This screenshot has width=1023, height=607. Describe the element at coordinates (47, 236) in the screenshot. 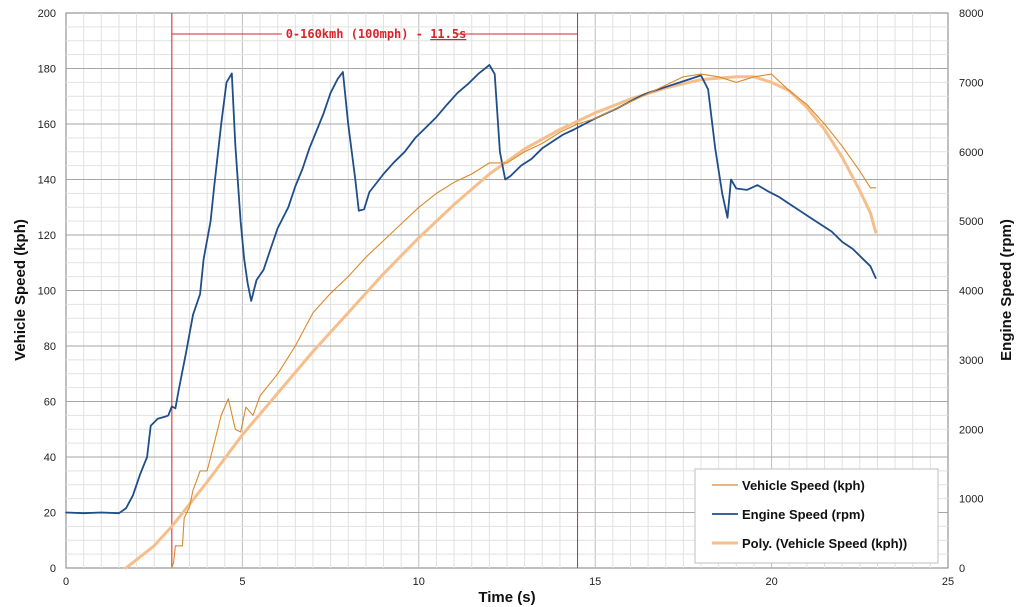

I see `y-tick-label: 120` at that location.